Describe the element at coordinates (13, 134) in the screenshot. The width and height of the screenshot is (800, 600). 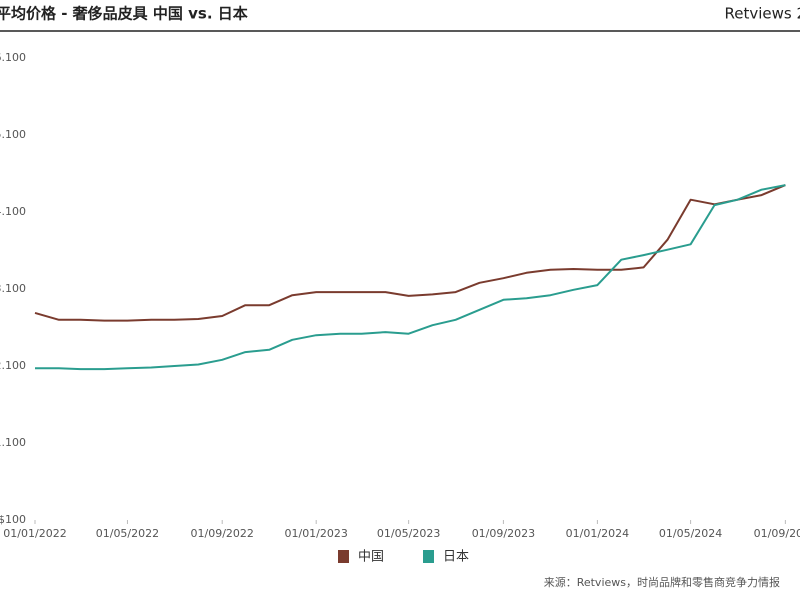
I see `y-tick-label: $5.100` at that location.